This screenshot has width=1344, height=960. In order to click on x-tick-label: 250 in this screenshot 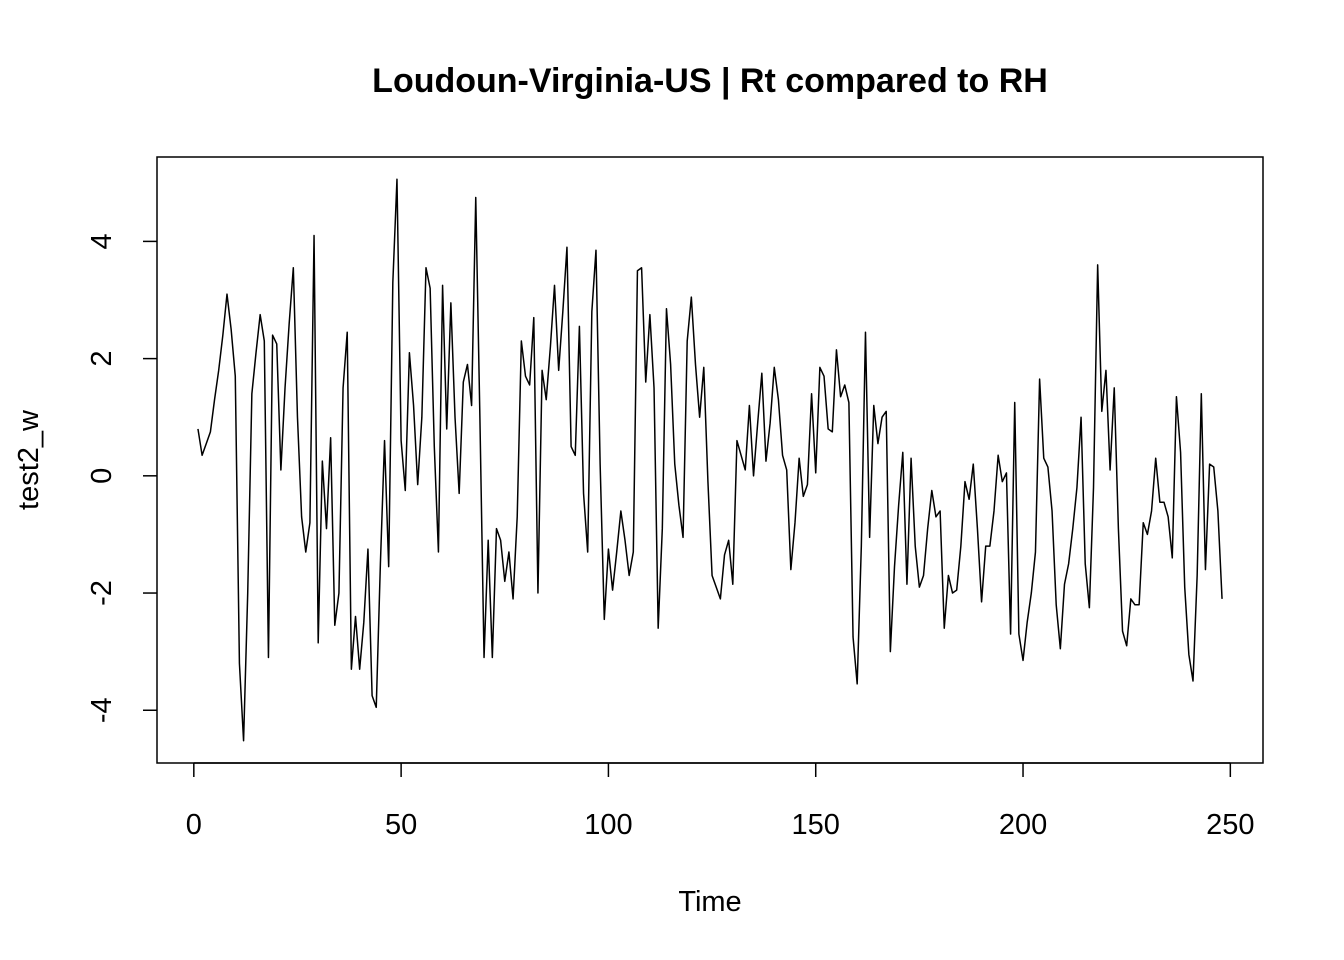, I will do `click(1230, 825)`.